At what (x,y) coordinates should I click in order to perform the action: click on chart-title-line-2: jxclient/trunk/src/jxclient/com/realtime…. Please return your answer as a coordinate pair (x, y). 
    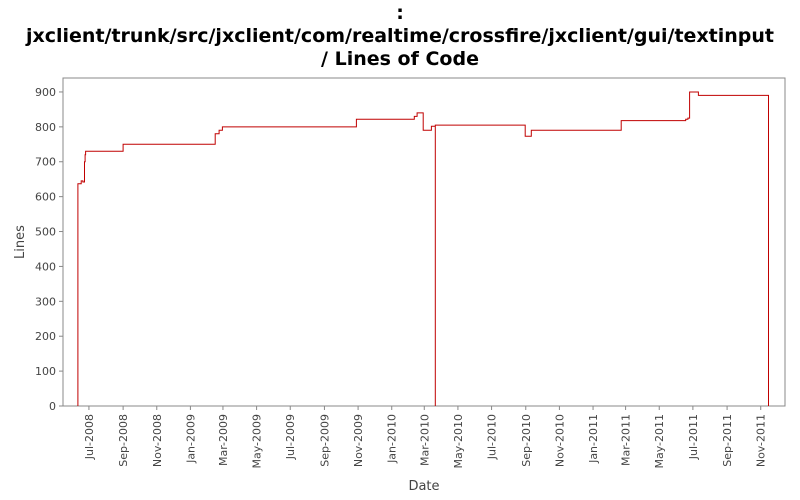
    Looking at the image, I should click on (399, 36).